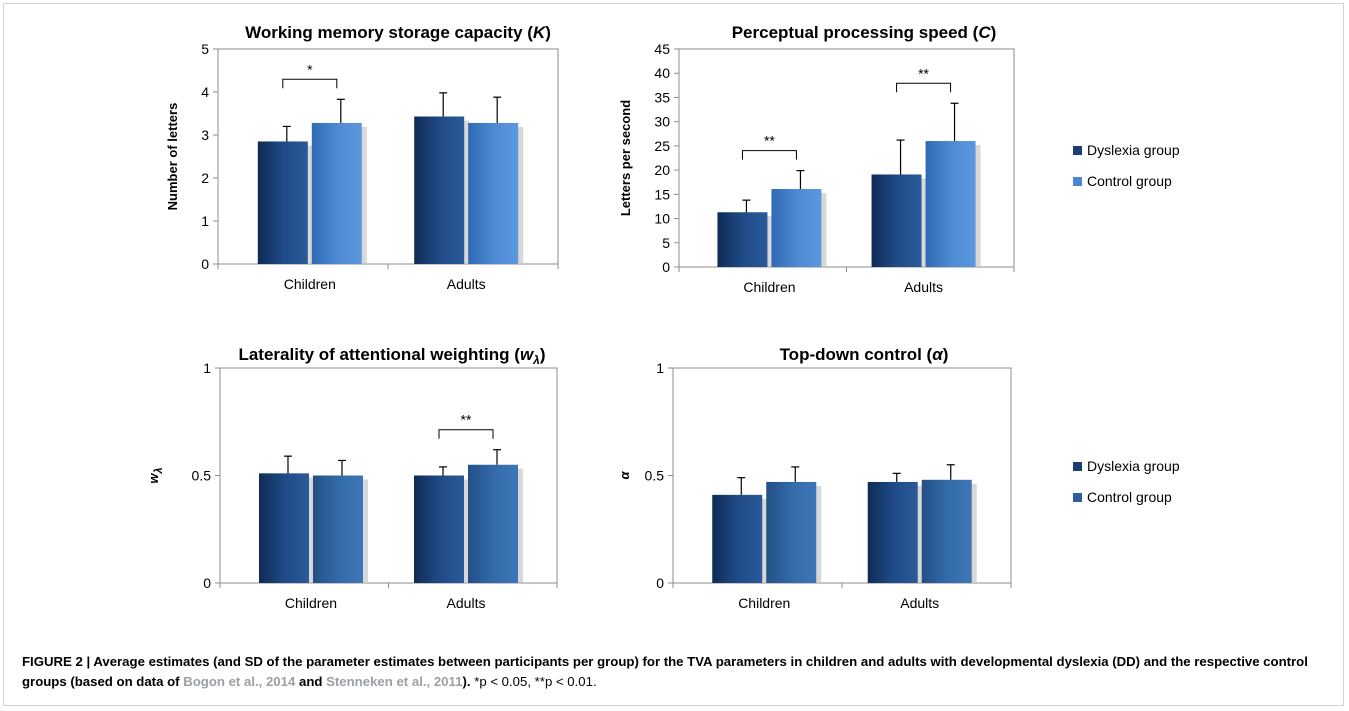 The height and width of the screenshot is (711, 1349). I want to click on y-tick-label: 30, so click(662, 122).